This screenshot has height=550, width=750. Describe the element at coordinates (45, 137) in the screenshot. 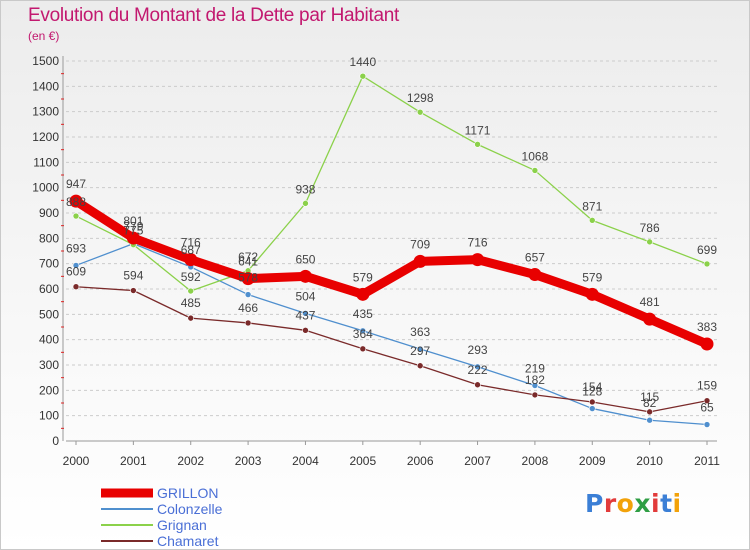

I see `y-tick-label: 1200` at that location.